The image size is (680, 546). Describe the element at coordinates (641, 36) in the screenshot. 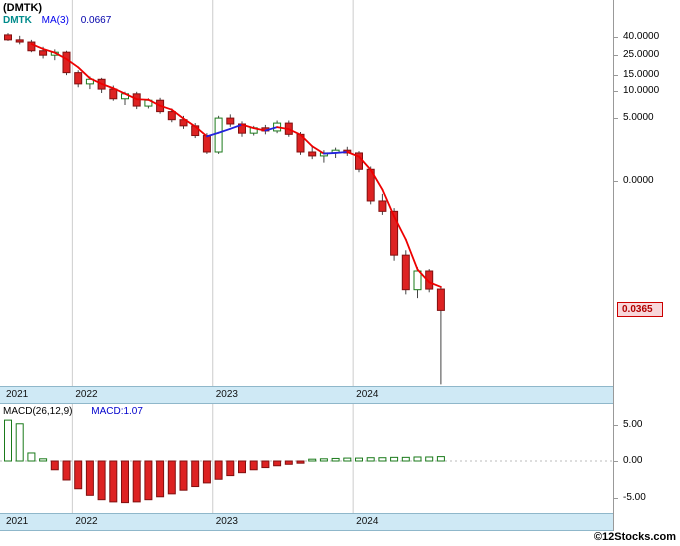

I see `y-axis-label: 40.0000` at that location.